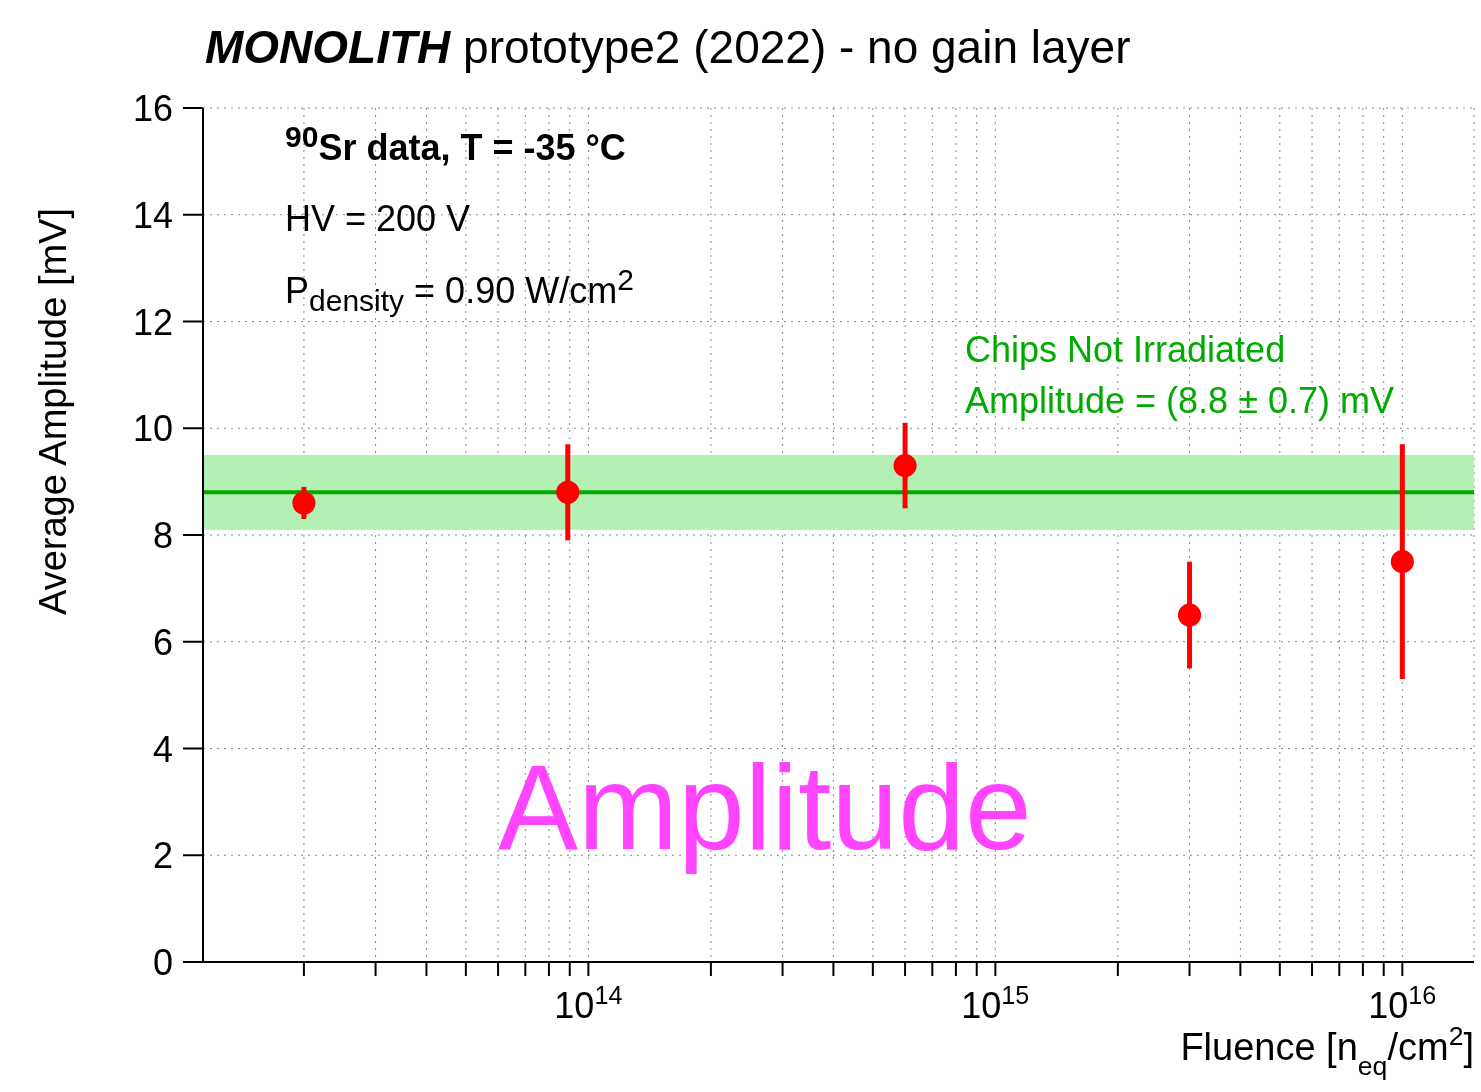  Describe the element at coordinates (152, 429) in the screenshot. I see `y-tick-label: 10` at that location.